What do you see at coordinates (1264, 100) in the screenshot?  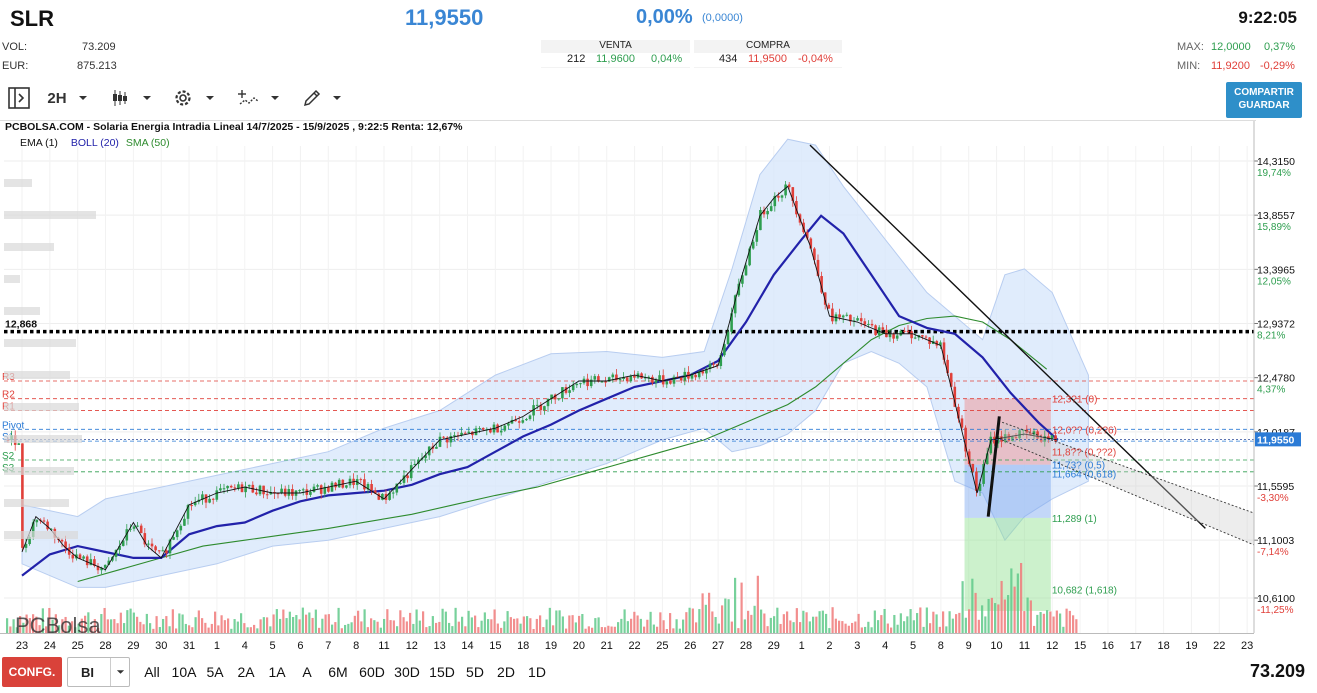 I see `share-save-button: COMPARTIR GUARDAR` at bounding box center [1264, 100].